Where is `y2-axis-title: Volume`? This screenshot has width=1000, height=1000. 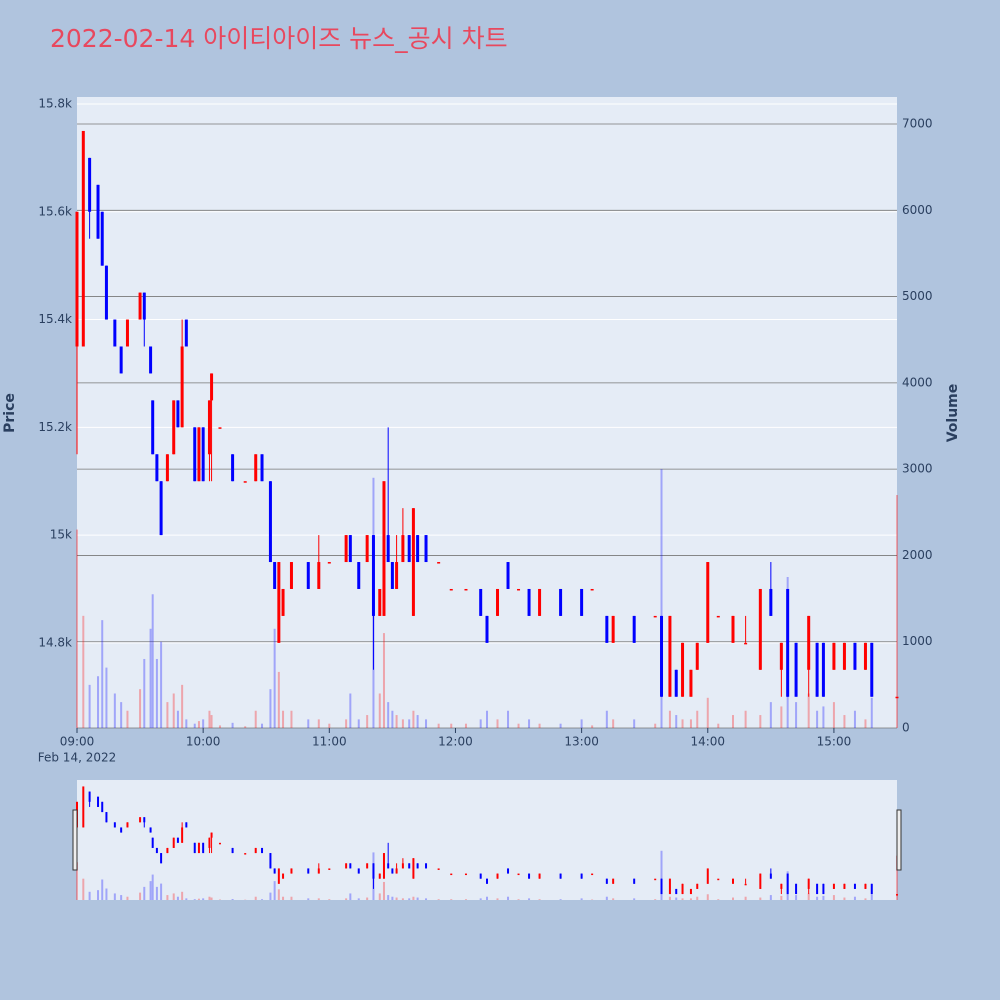
y2-axis-title: Volume is located at coordinates (953, 413).